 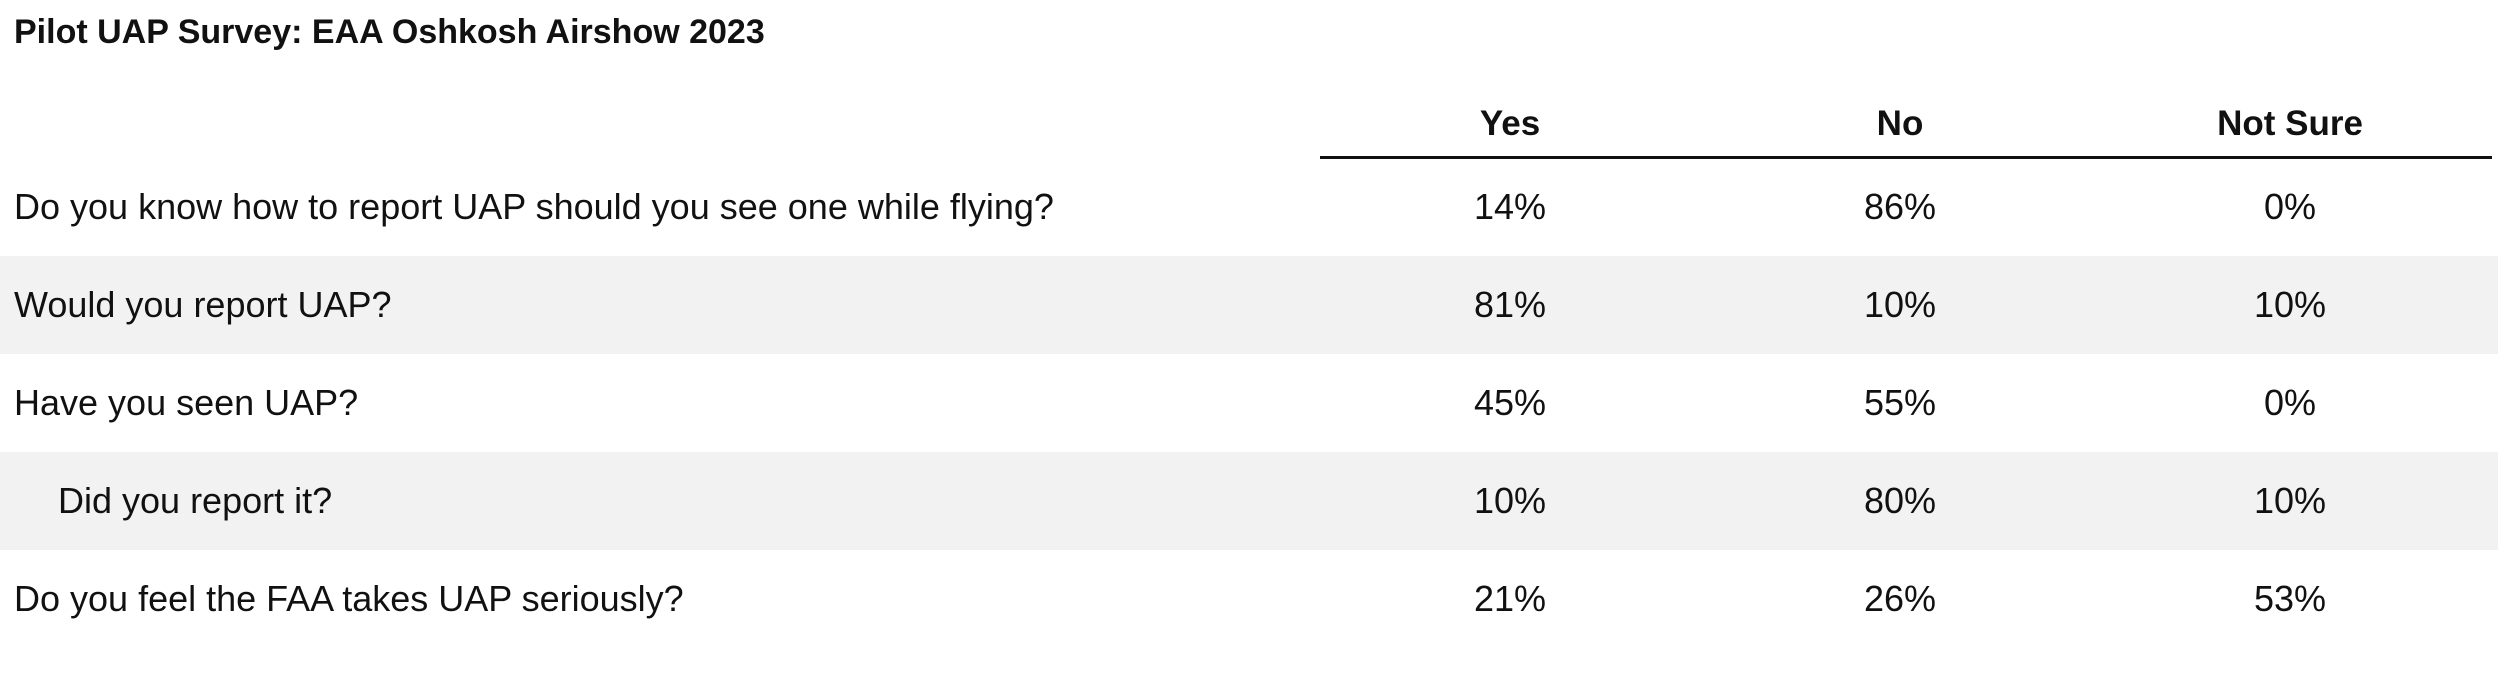 What do you see at coordinates (1249, 127) in the screenshot?
I see `table-header: Yes No Not Sure` at bounding box center [1249, 127].